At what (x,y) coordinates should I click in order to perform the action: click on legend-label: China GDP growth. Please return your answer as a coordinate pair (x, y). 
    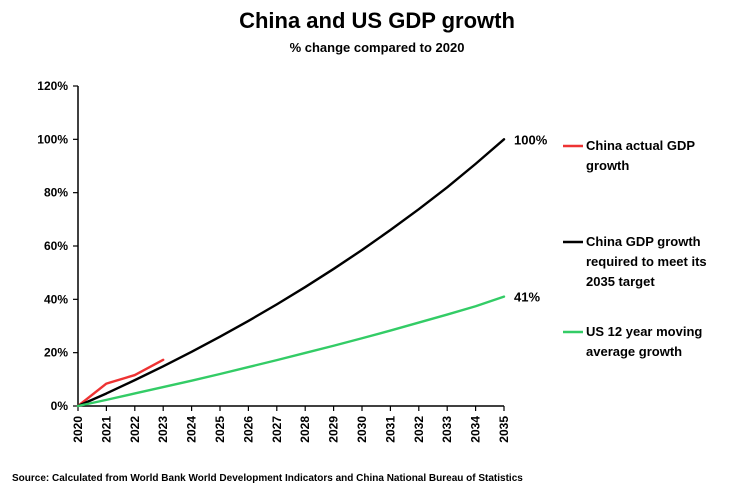
    Looking at the image, I should click on (643, 241).